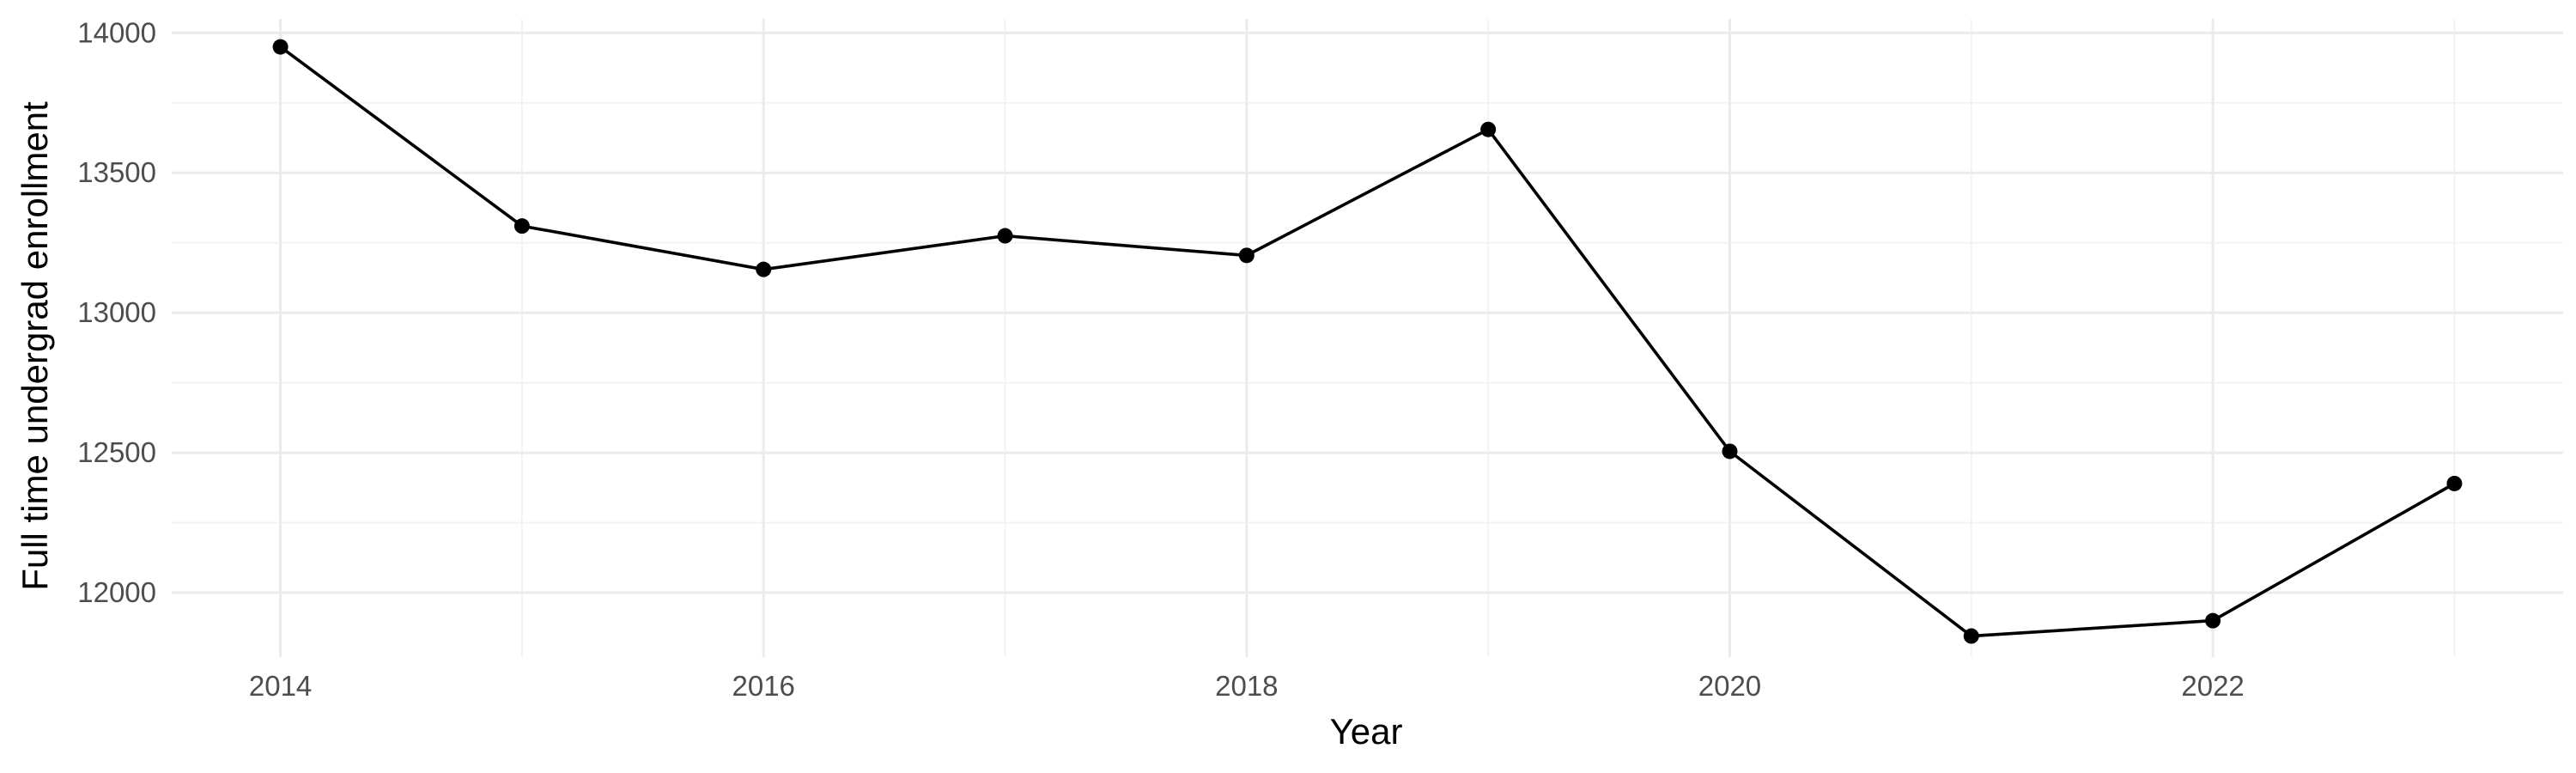  Describe the element at coordinates (117, 172) in the screenshot. I see `y-tick-label: 13500` at that location.